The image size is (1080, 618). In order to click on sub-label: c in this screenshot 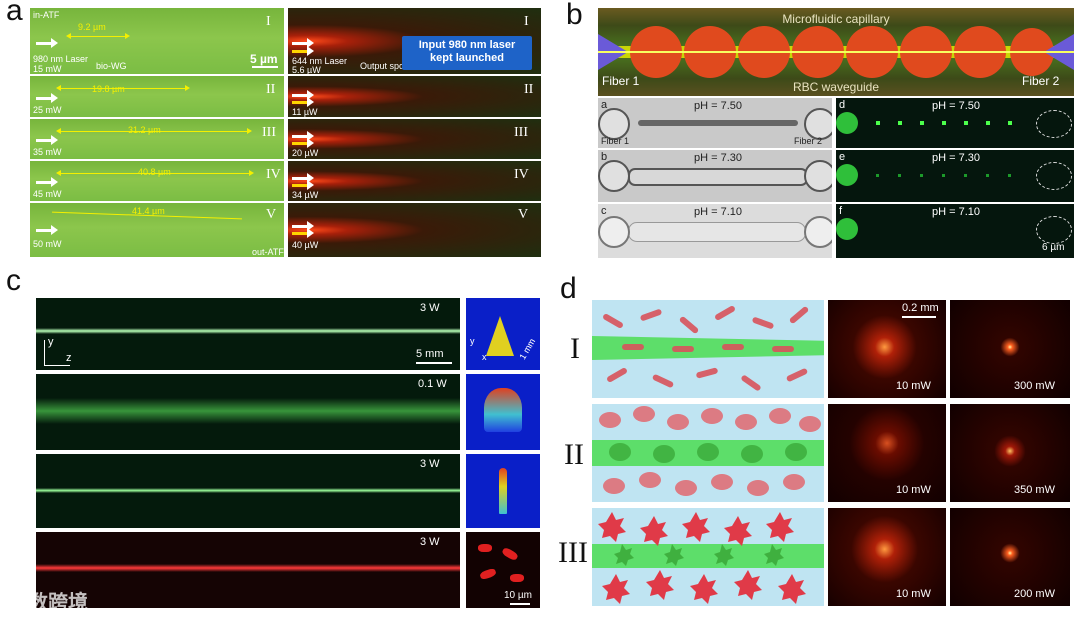, I will do `click(604, 211)`.